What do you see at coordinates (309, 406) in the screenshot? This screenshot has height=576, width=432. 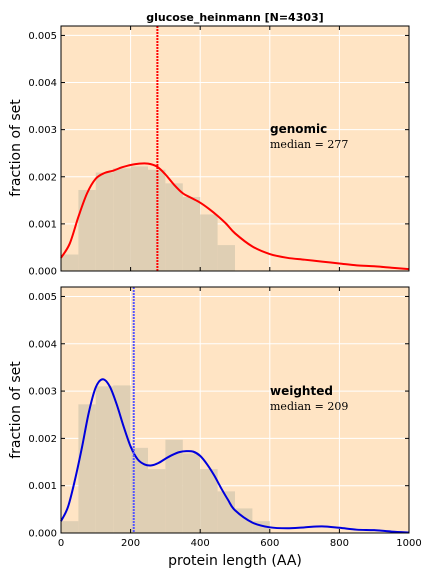 I see `annotation-median: median = 209` at bounding box center [309, 406].